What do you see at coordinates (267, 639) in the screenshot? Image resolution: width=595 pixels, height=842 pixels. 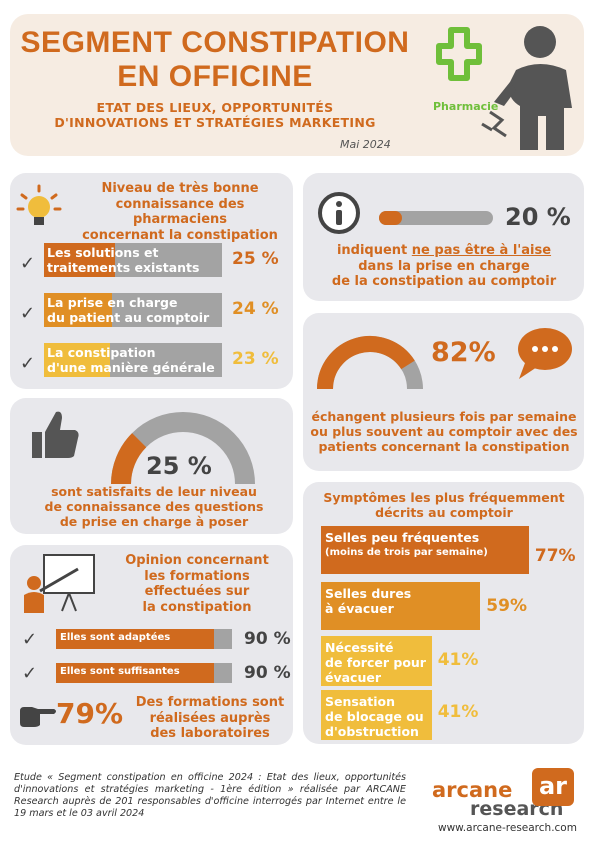 I see `training-value-adapted: 90 %` at bounding box center [267, 639].